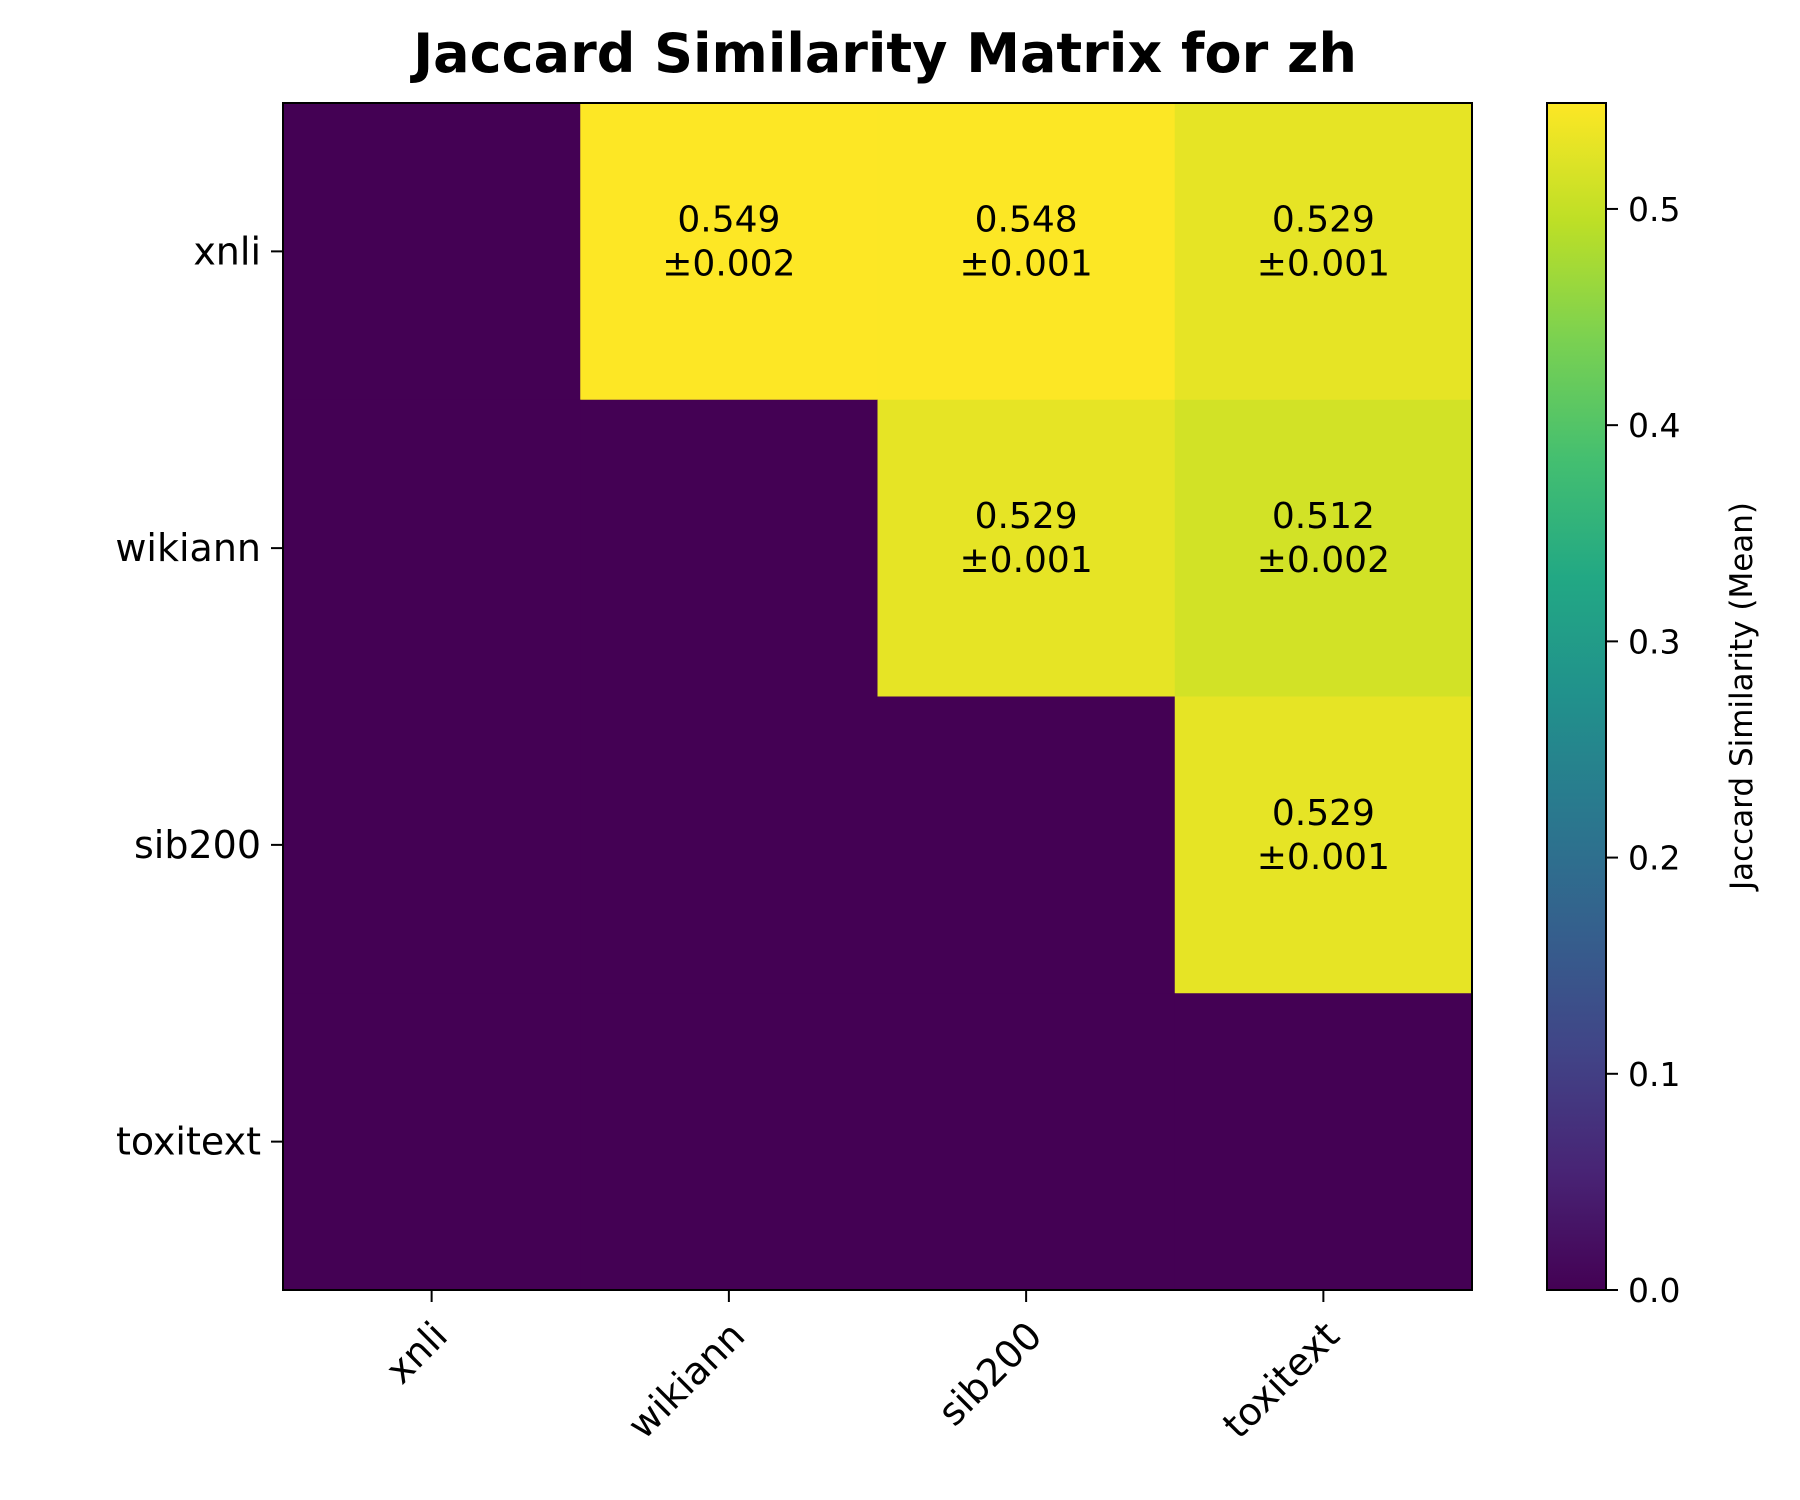 Image resolution: width=1800 pixels, height=1500 pixels. Describe the element at coordinates (227, 251) in the screenshot. I see `y-tick-label: xnli` at that location.